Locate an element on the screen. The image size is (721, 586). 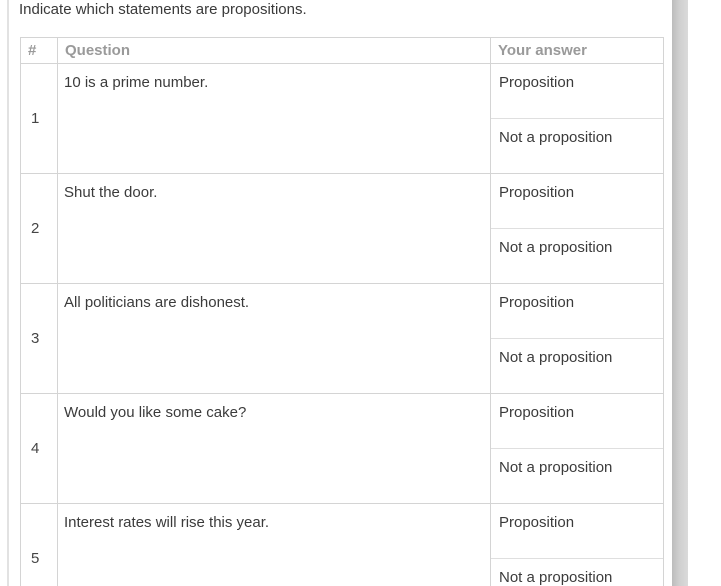
question-text: Would you like some cake? is located at coordinates (274, 448).